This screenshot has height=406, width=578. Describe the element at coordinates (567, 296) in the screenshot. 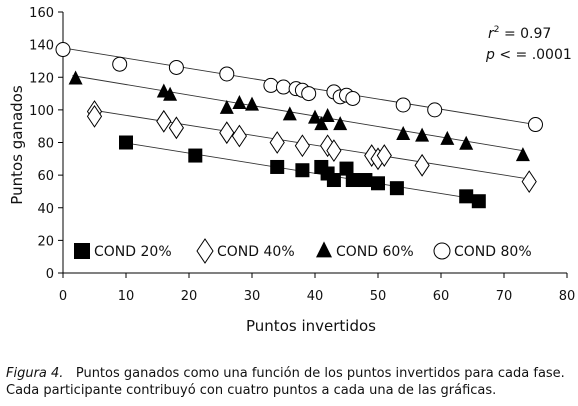

I see `x-tick-label: 80` at that location.